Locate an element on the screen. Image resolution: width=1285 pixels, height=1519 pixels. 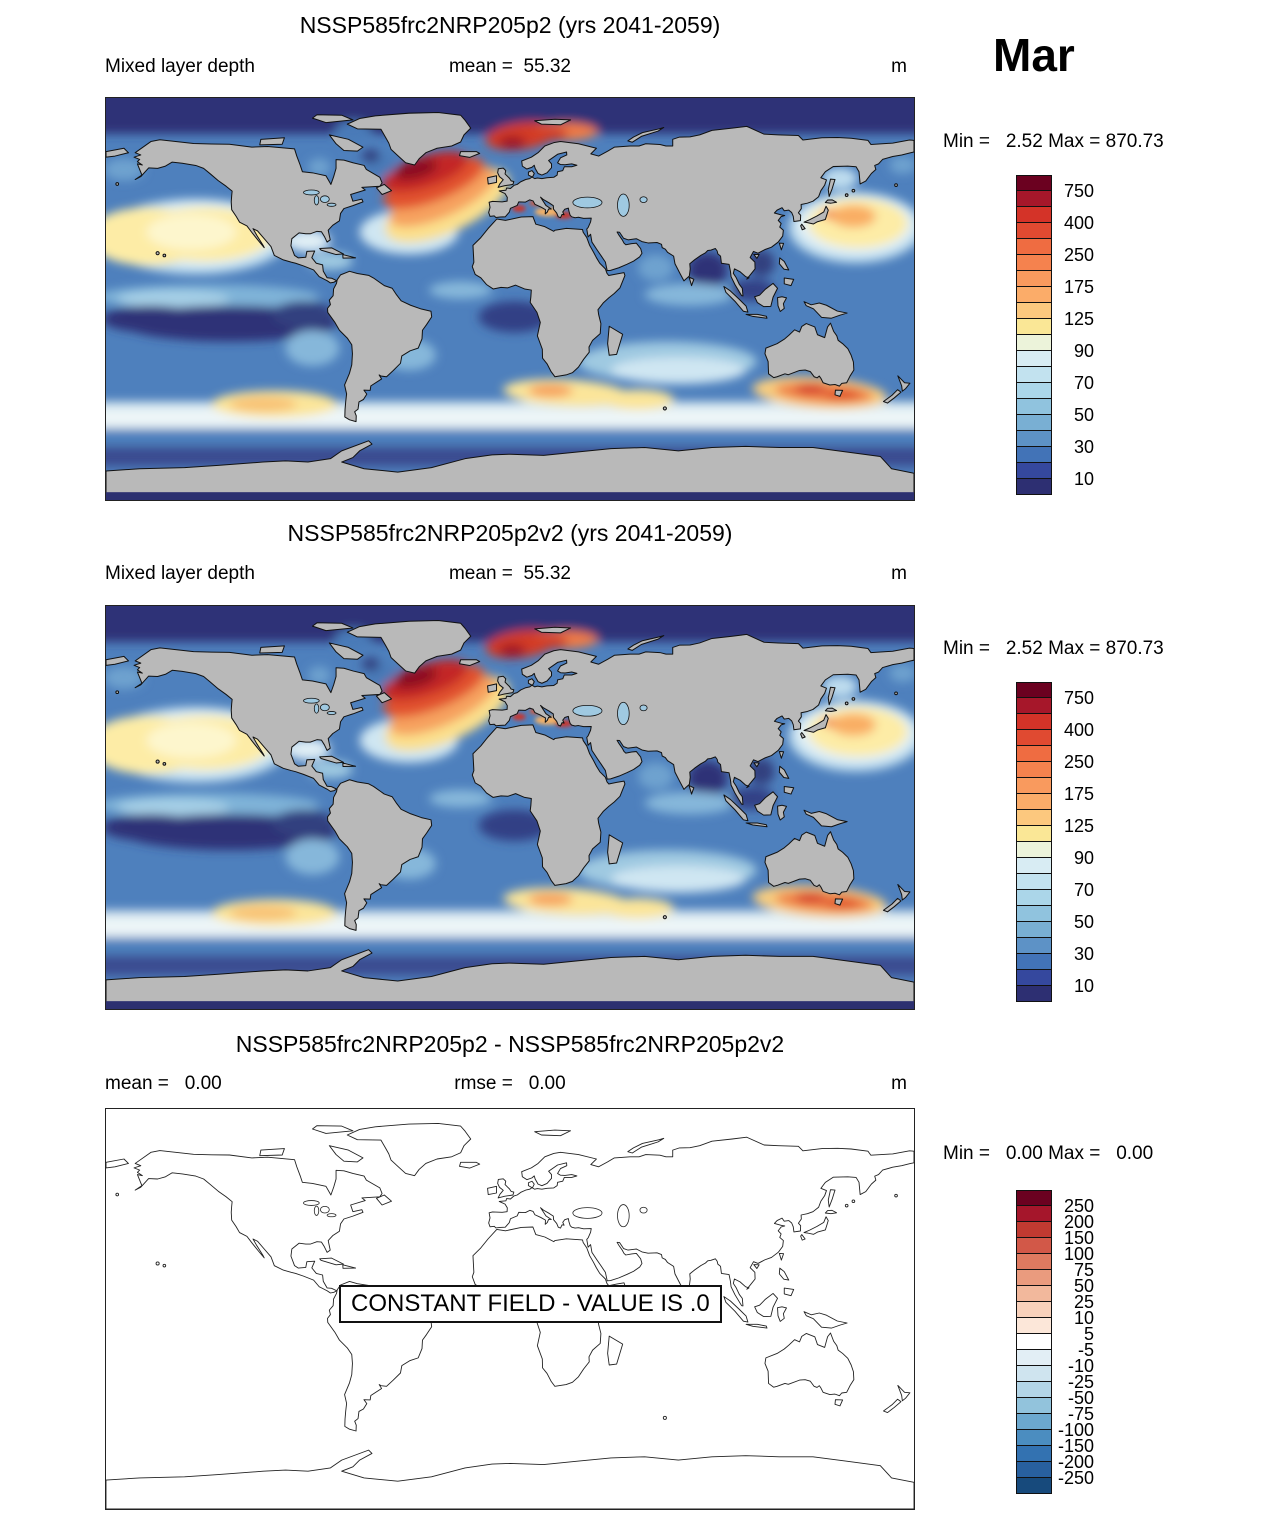
panel3-mean-label: mean = 0.00 is located at coordinates (163, 1083).